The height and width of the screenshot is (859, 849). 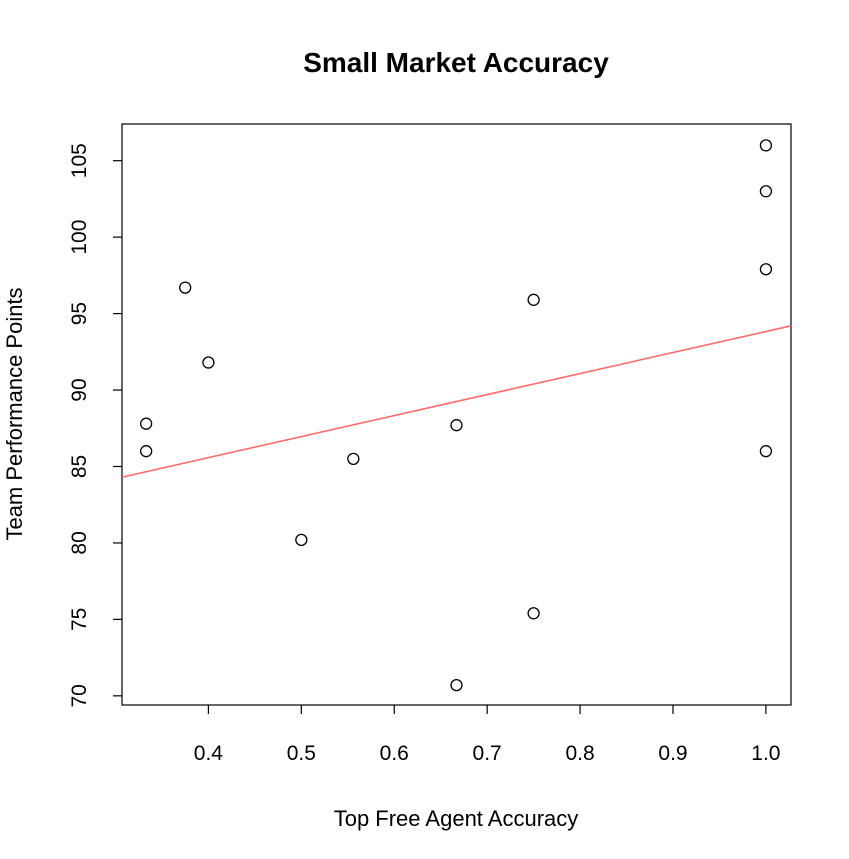 What do you see at coordinates (765, 753) in the screenshot?
I see `x-tick-label: 1.0` at bounding box center [765, 753].